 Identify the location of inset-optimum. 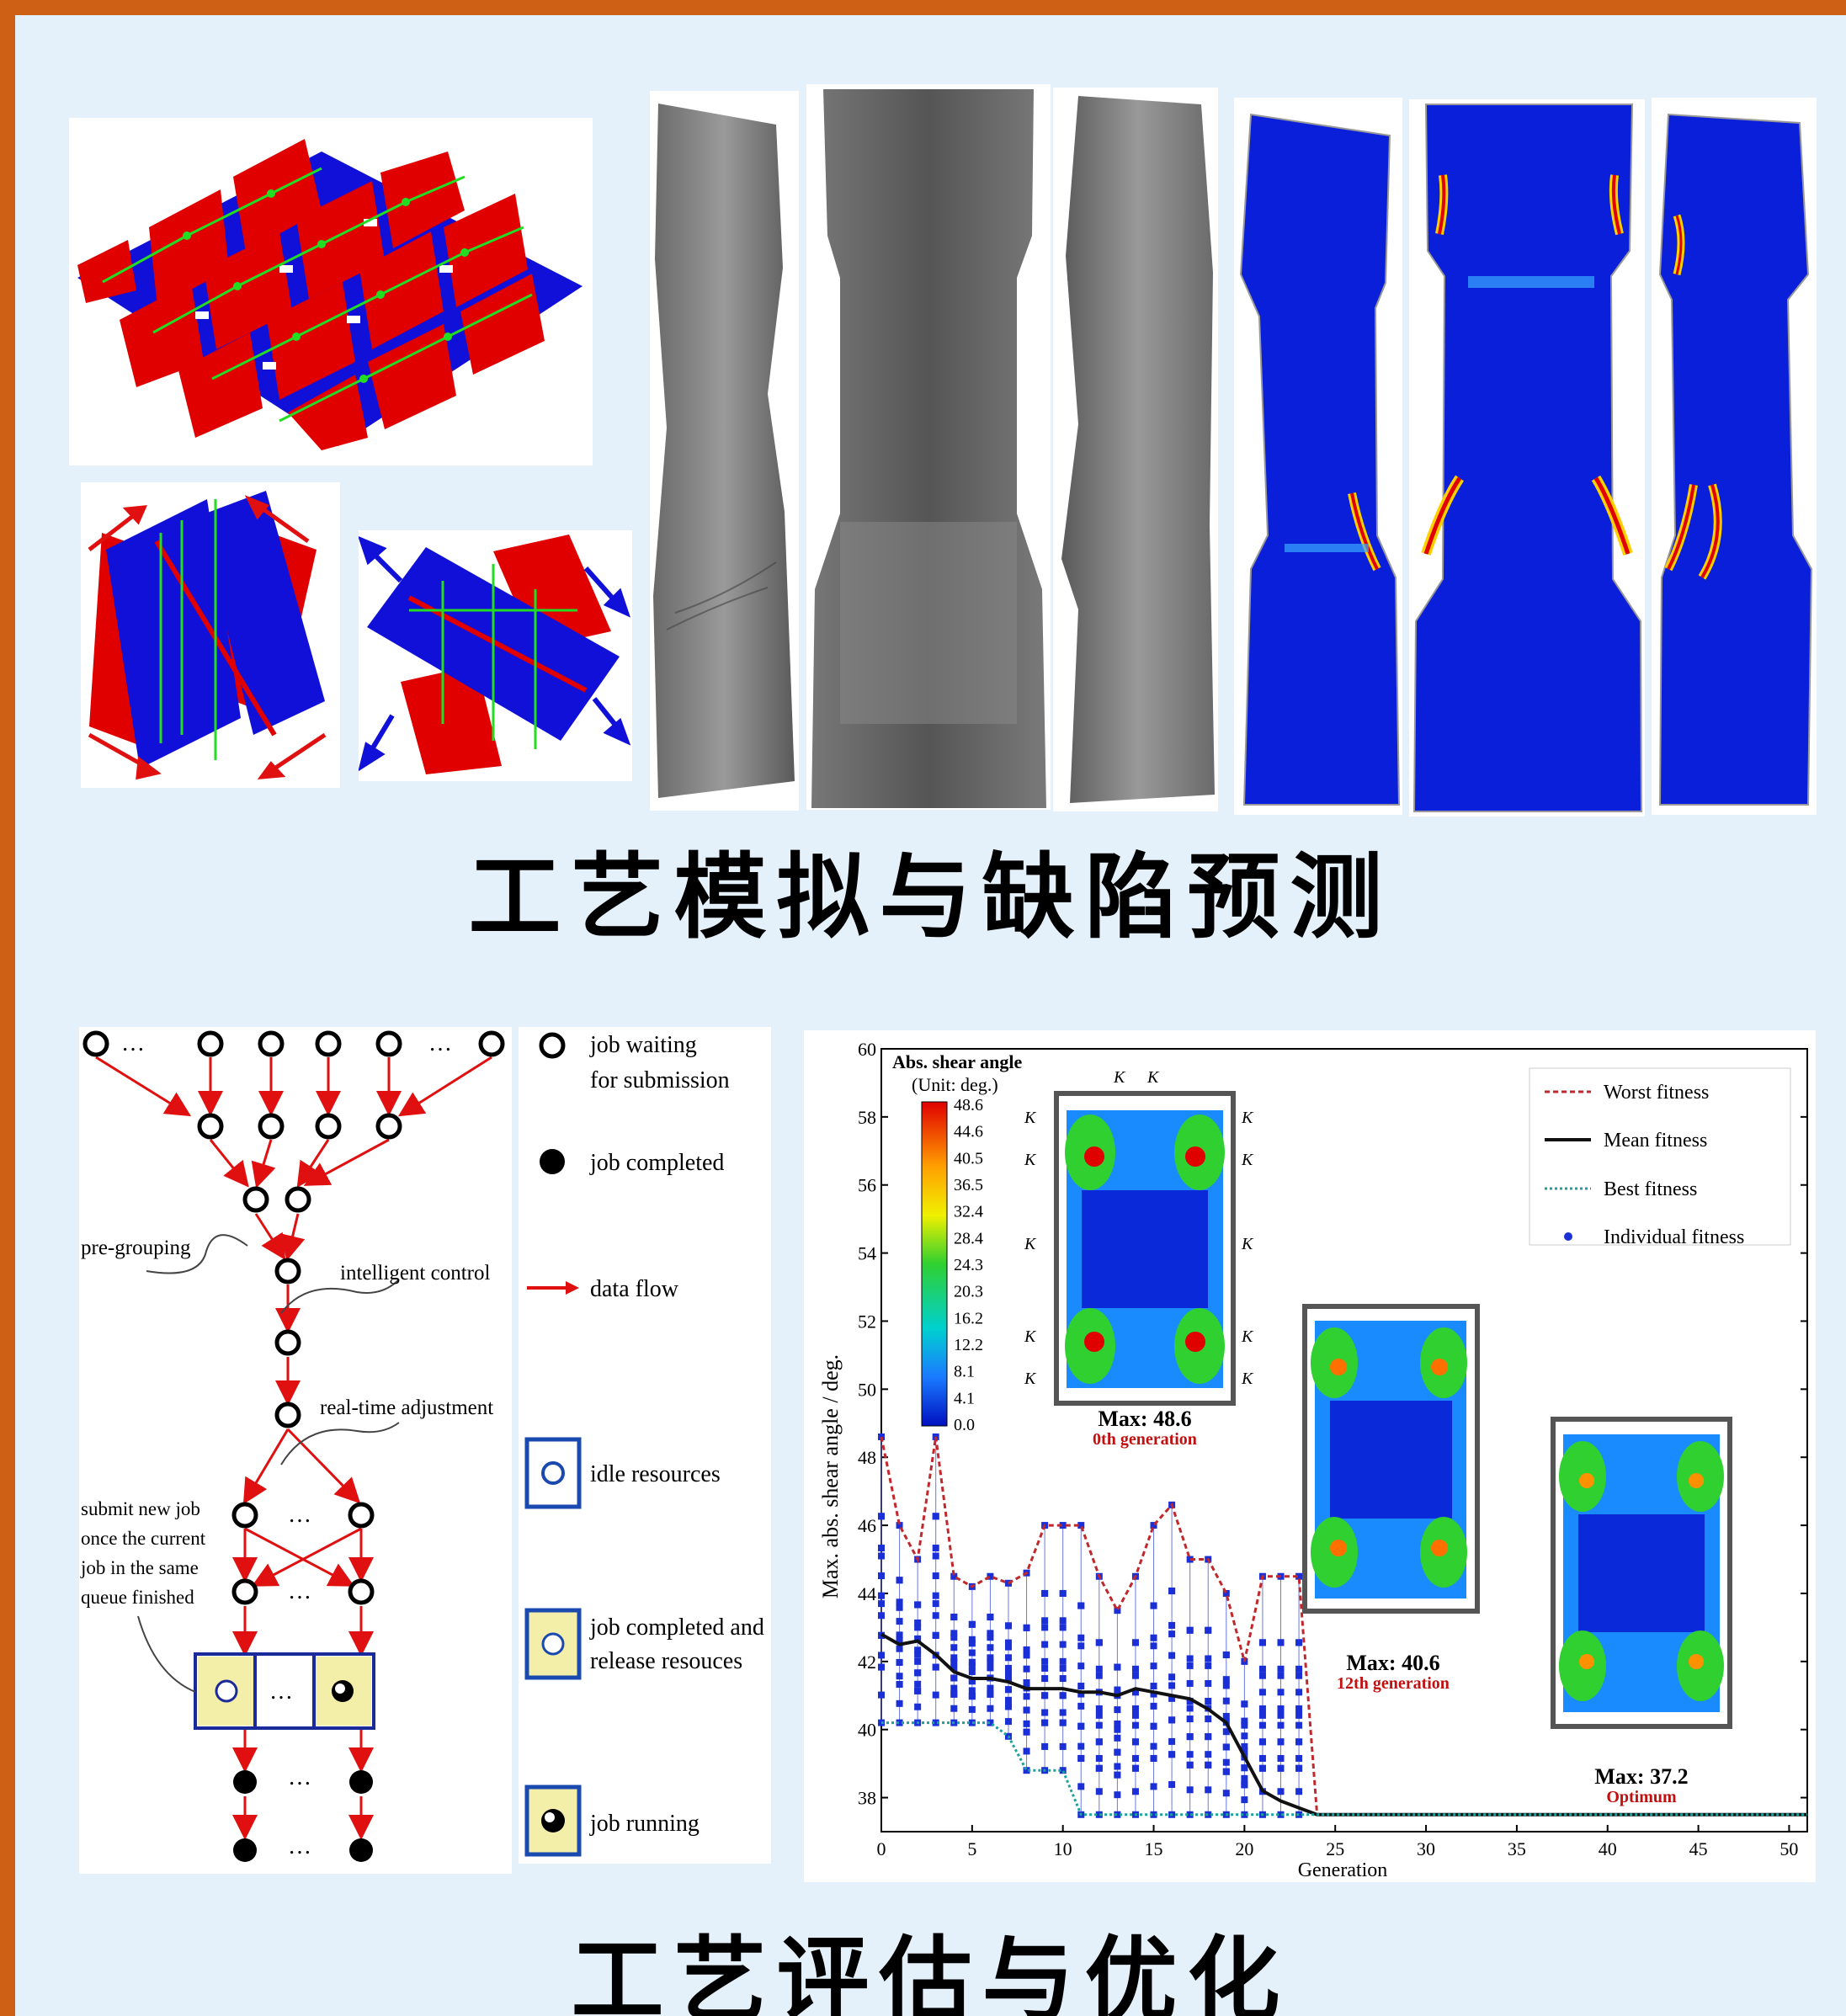
(1641, 1573).